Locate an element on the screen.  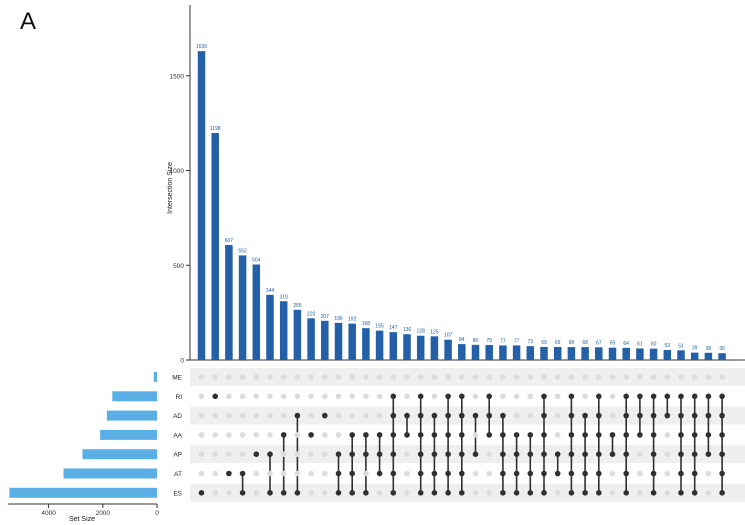
set-name-label: AP is located at coordinates (177, 455).